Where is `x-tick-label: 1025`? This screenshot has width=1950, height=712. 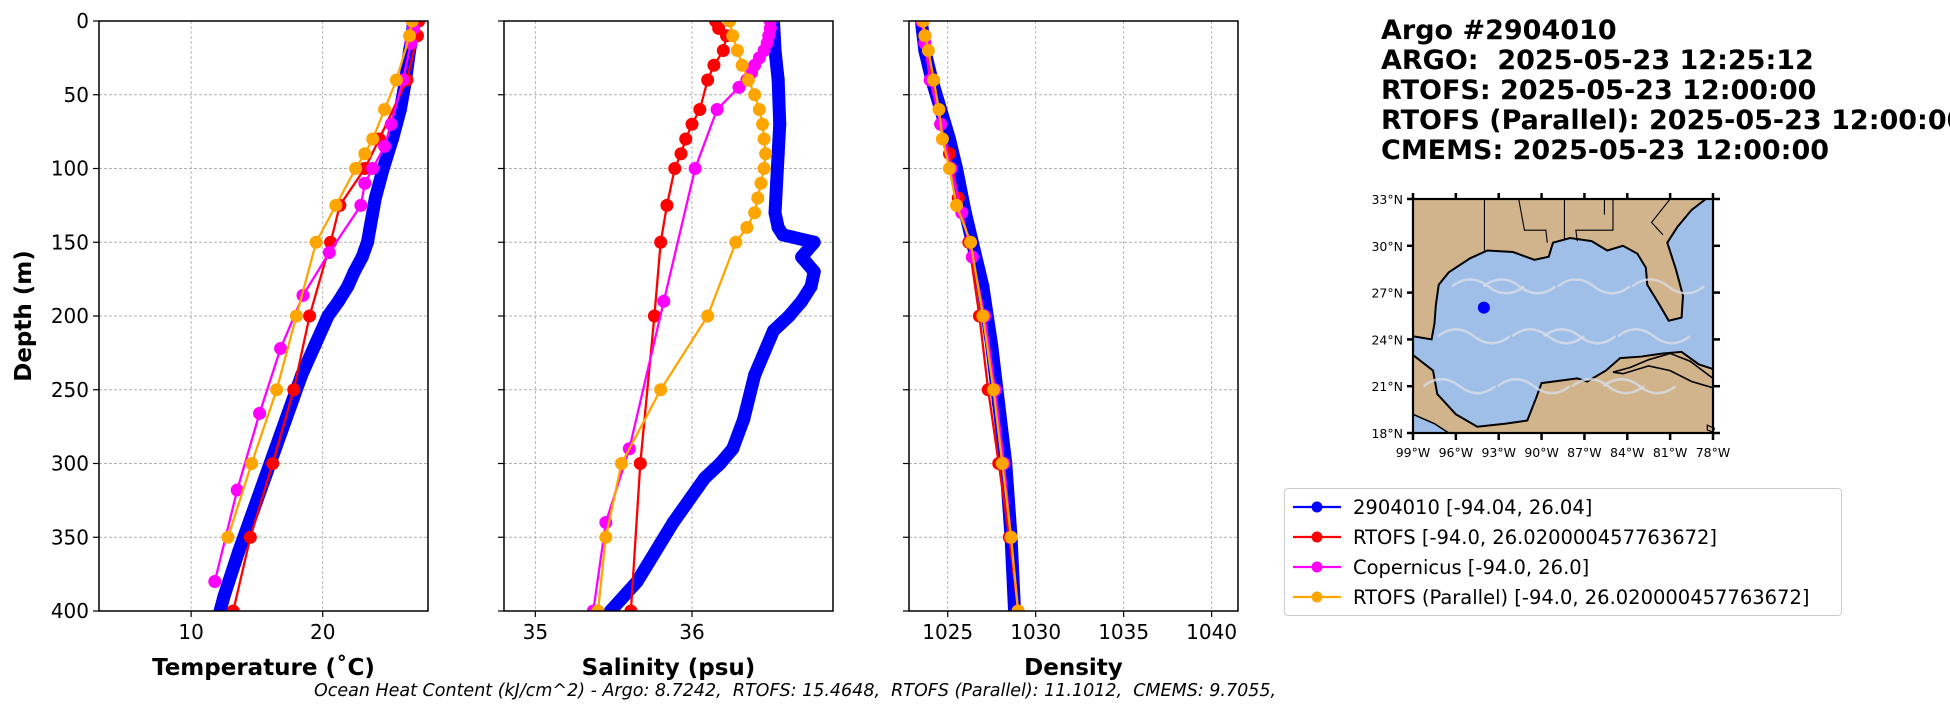 x-tick-label: 1025 is located at coordinates (947, 632).